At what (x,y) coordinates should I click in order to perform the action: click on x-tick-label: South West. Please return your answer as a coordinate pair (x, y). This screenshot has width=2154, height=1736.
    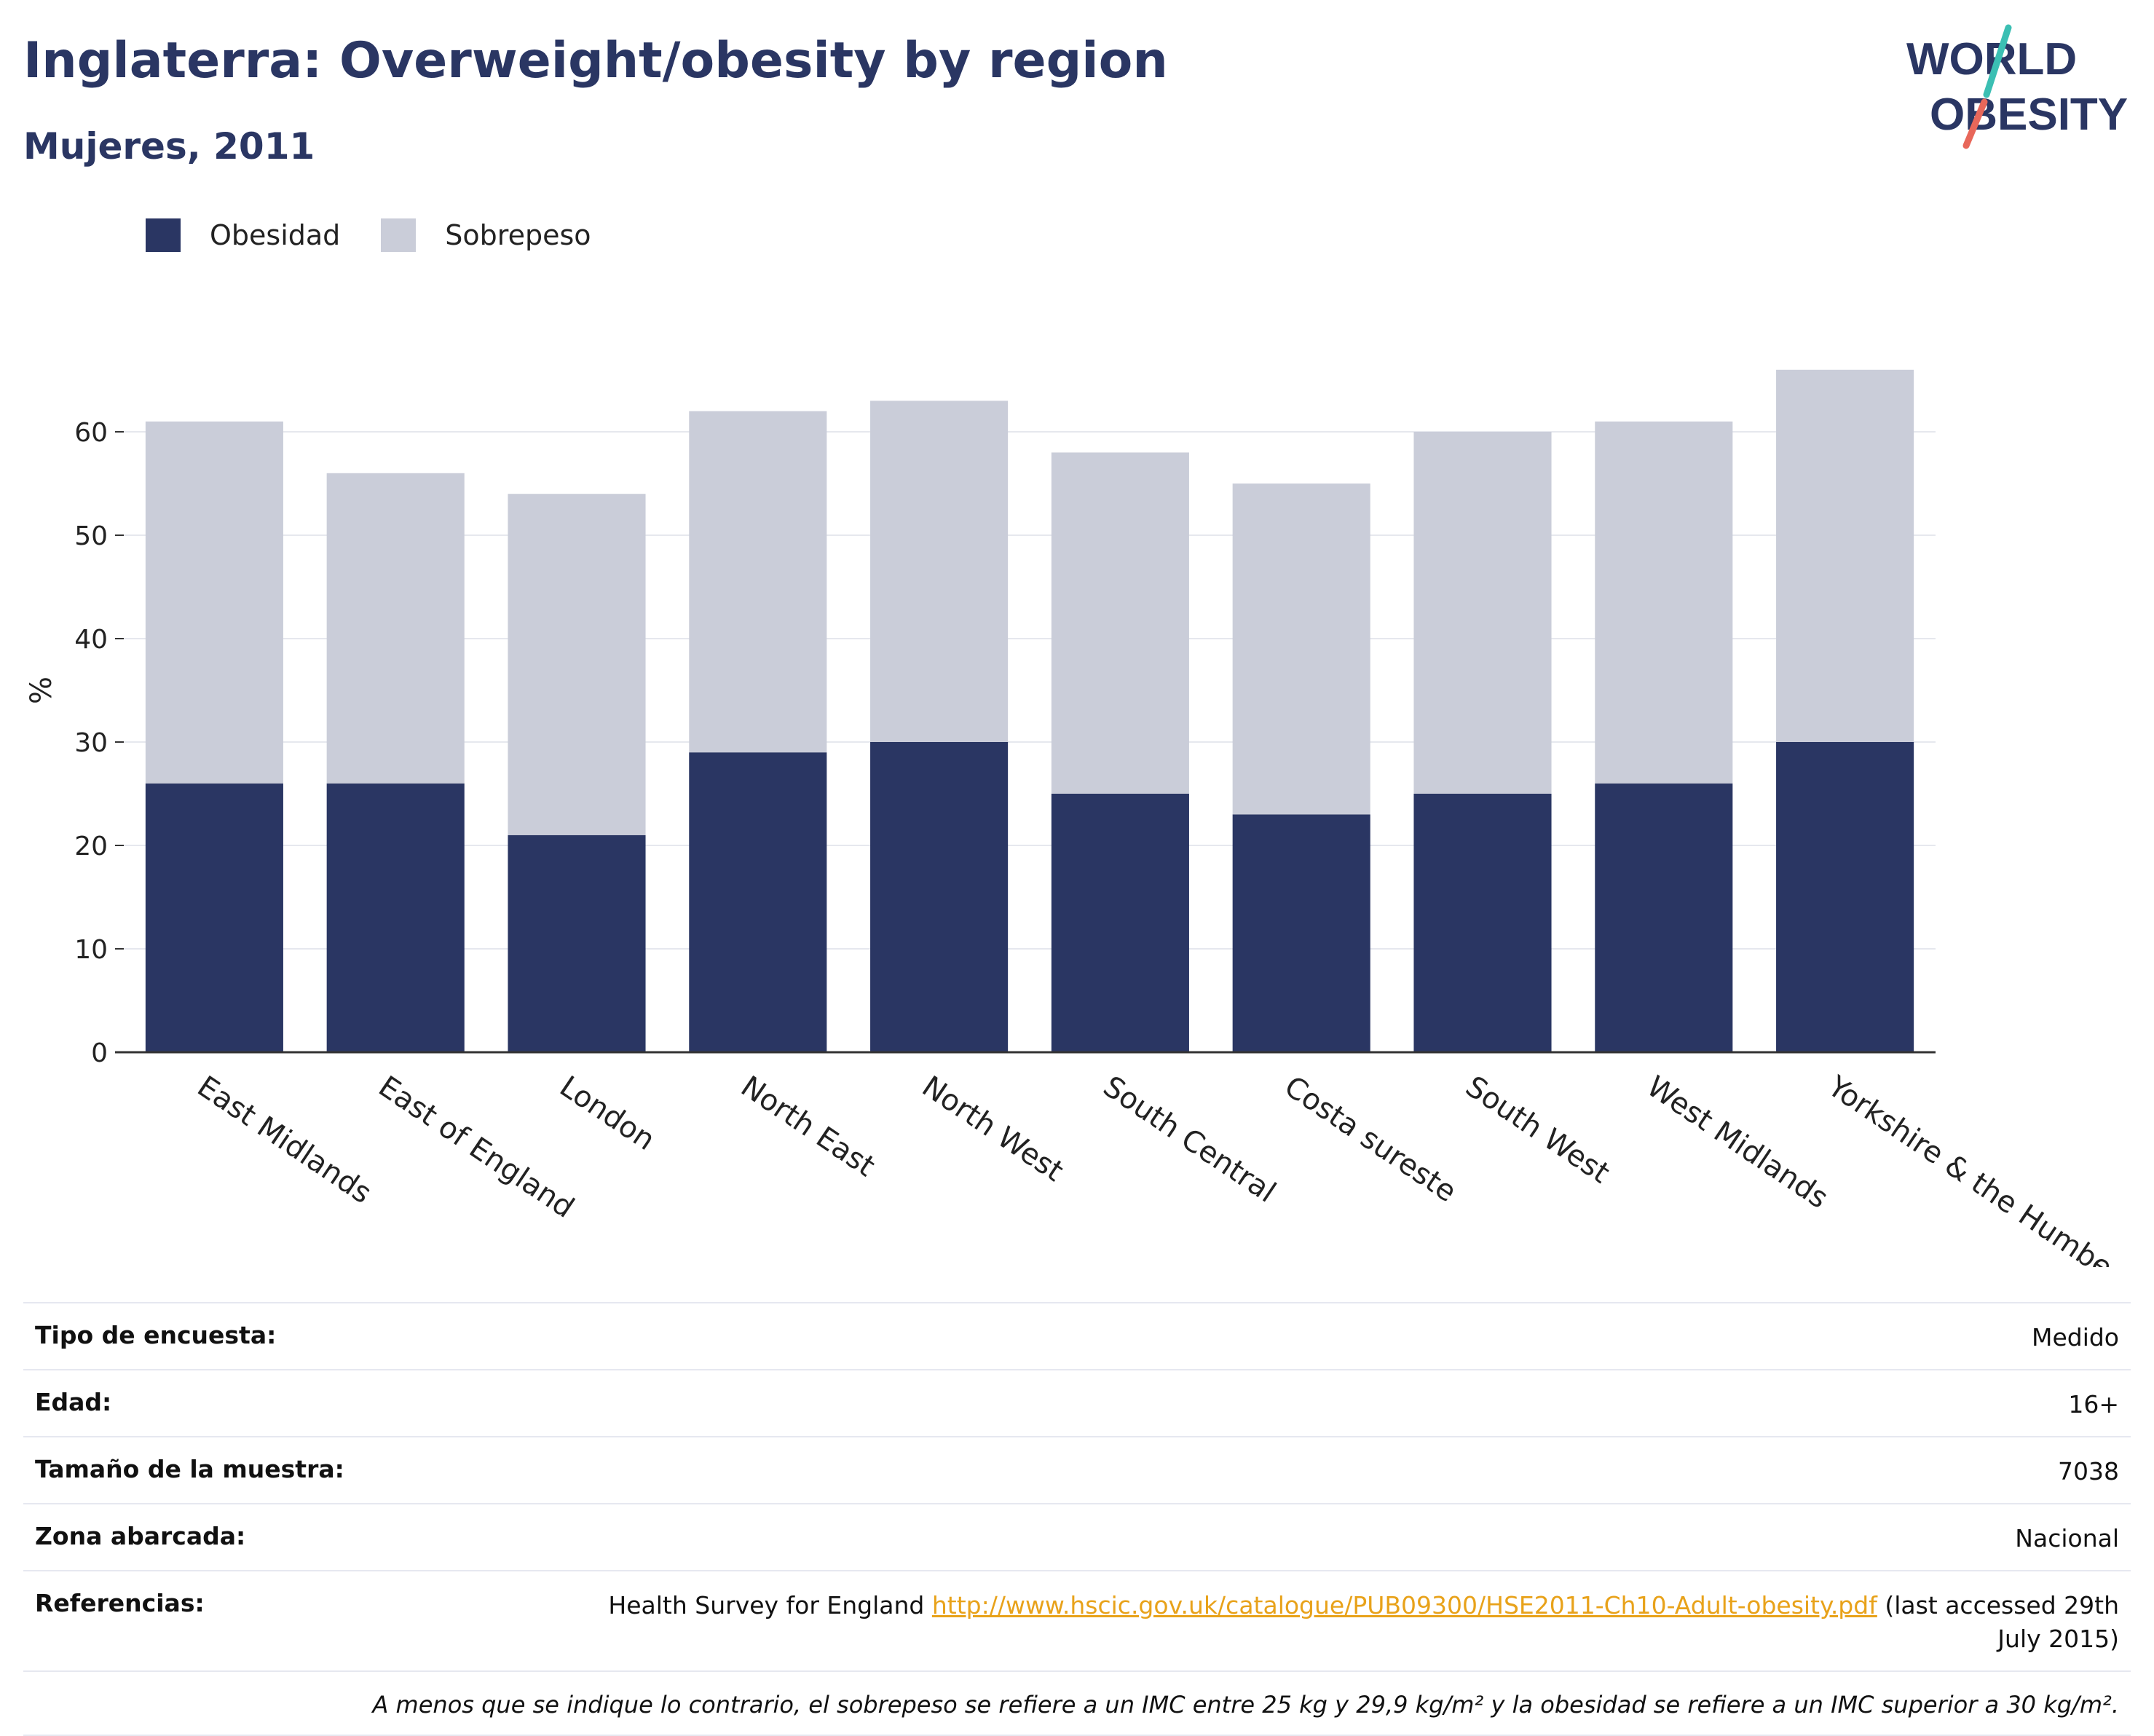
    Looking at the image, I should click on (1537, 1130).